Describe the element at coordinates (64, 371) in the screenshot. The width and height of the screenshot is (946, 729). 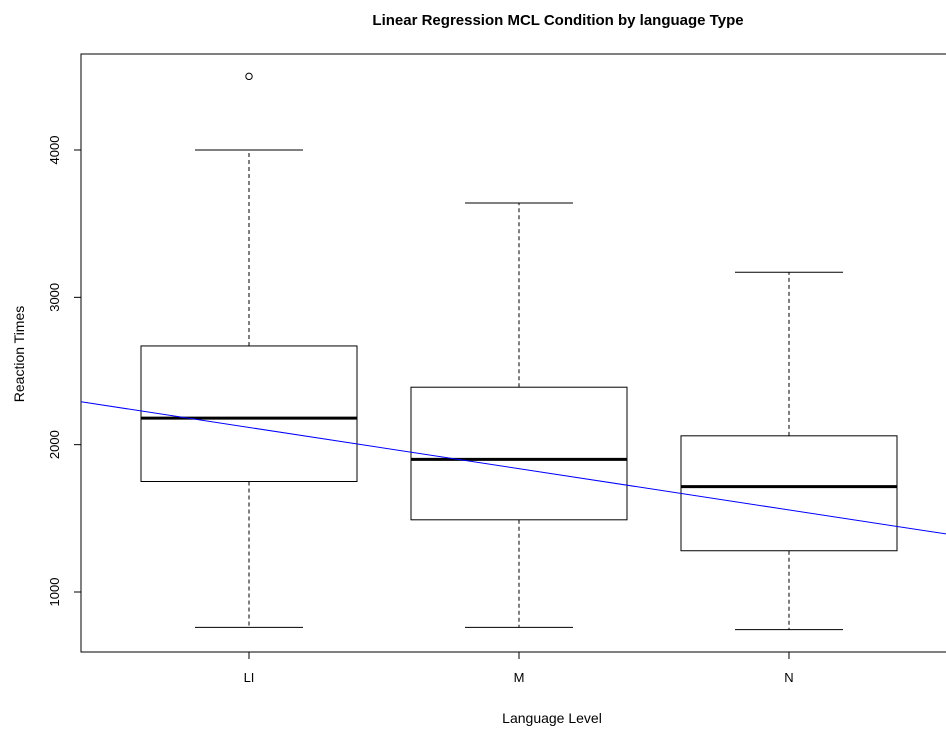
I see `y-axis: 1000 2000 3000 4000` at that location.